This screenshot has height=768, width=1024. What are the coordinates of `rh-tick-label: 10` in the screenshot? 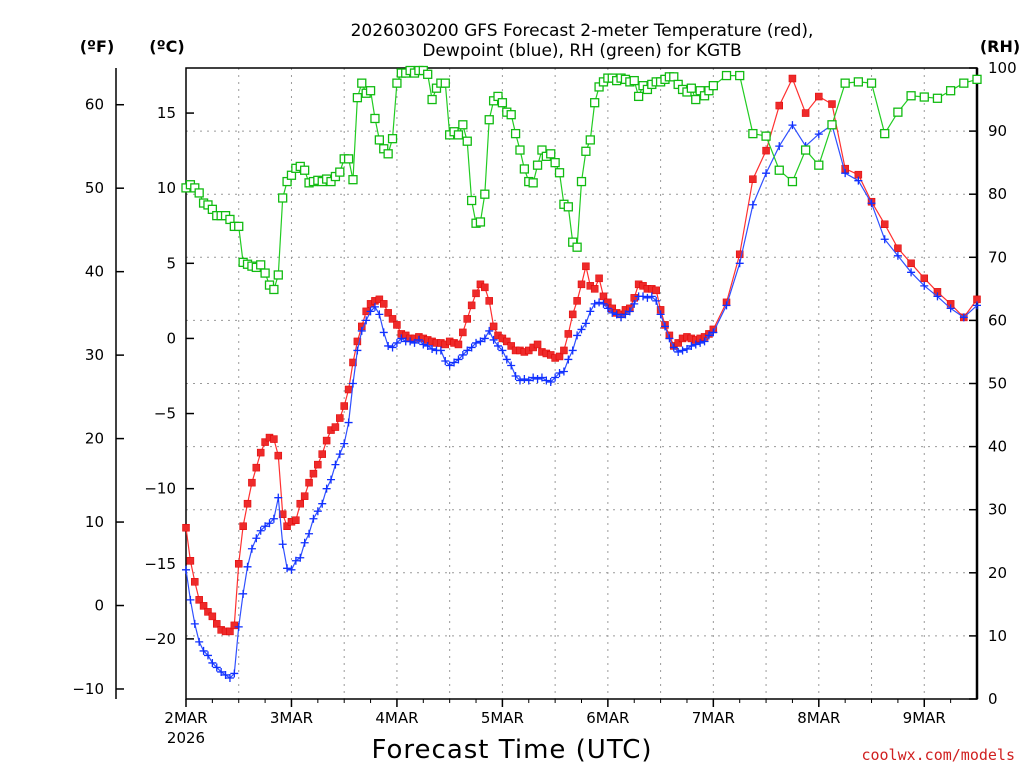 It's located at (997, 636).